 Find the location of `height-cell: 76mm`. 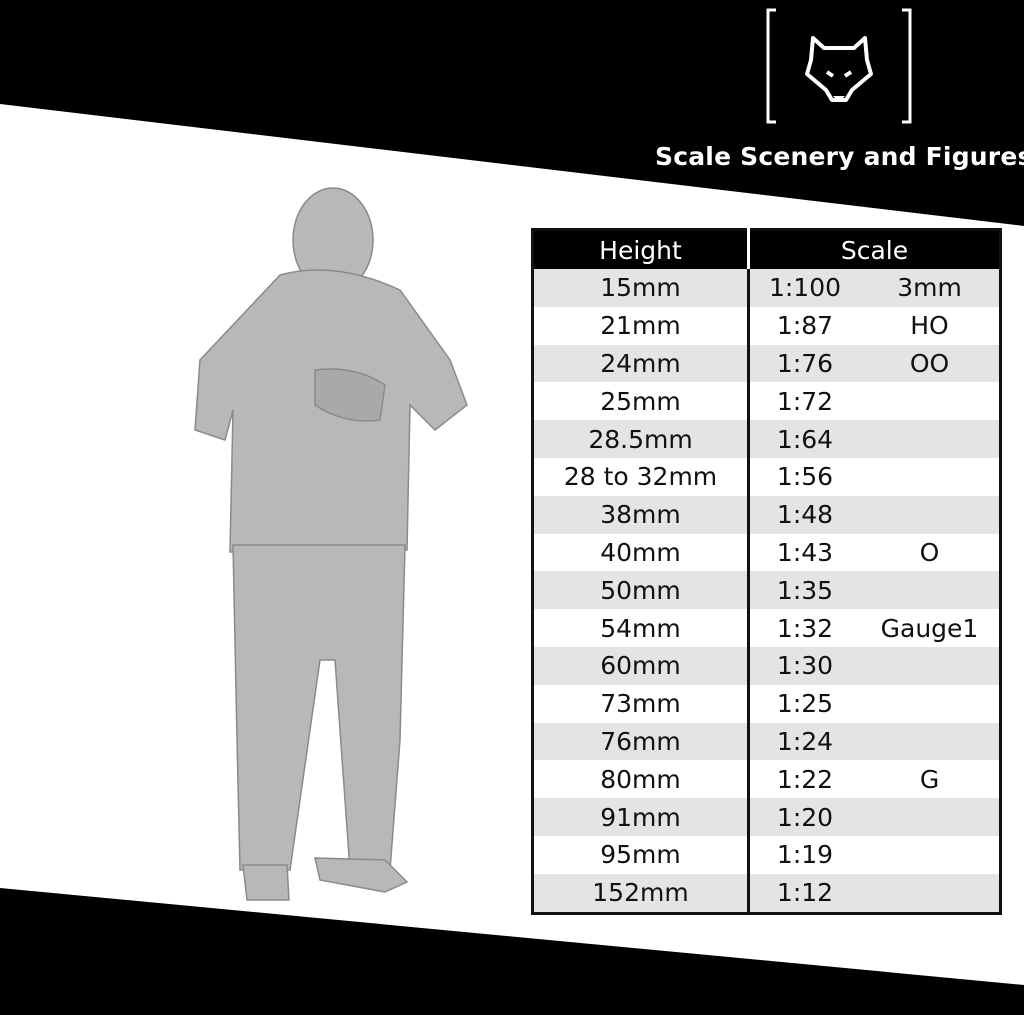

height-cell: 76mm is located at coordinates (641, 741).